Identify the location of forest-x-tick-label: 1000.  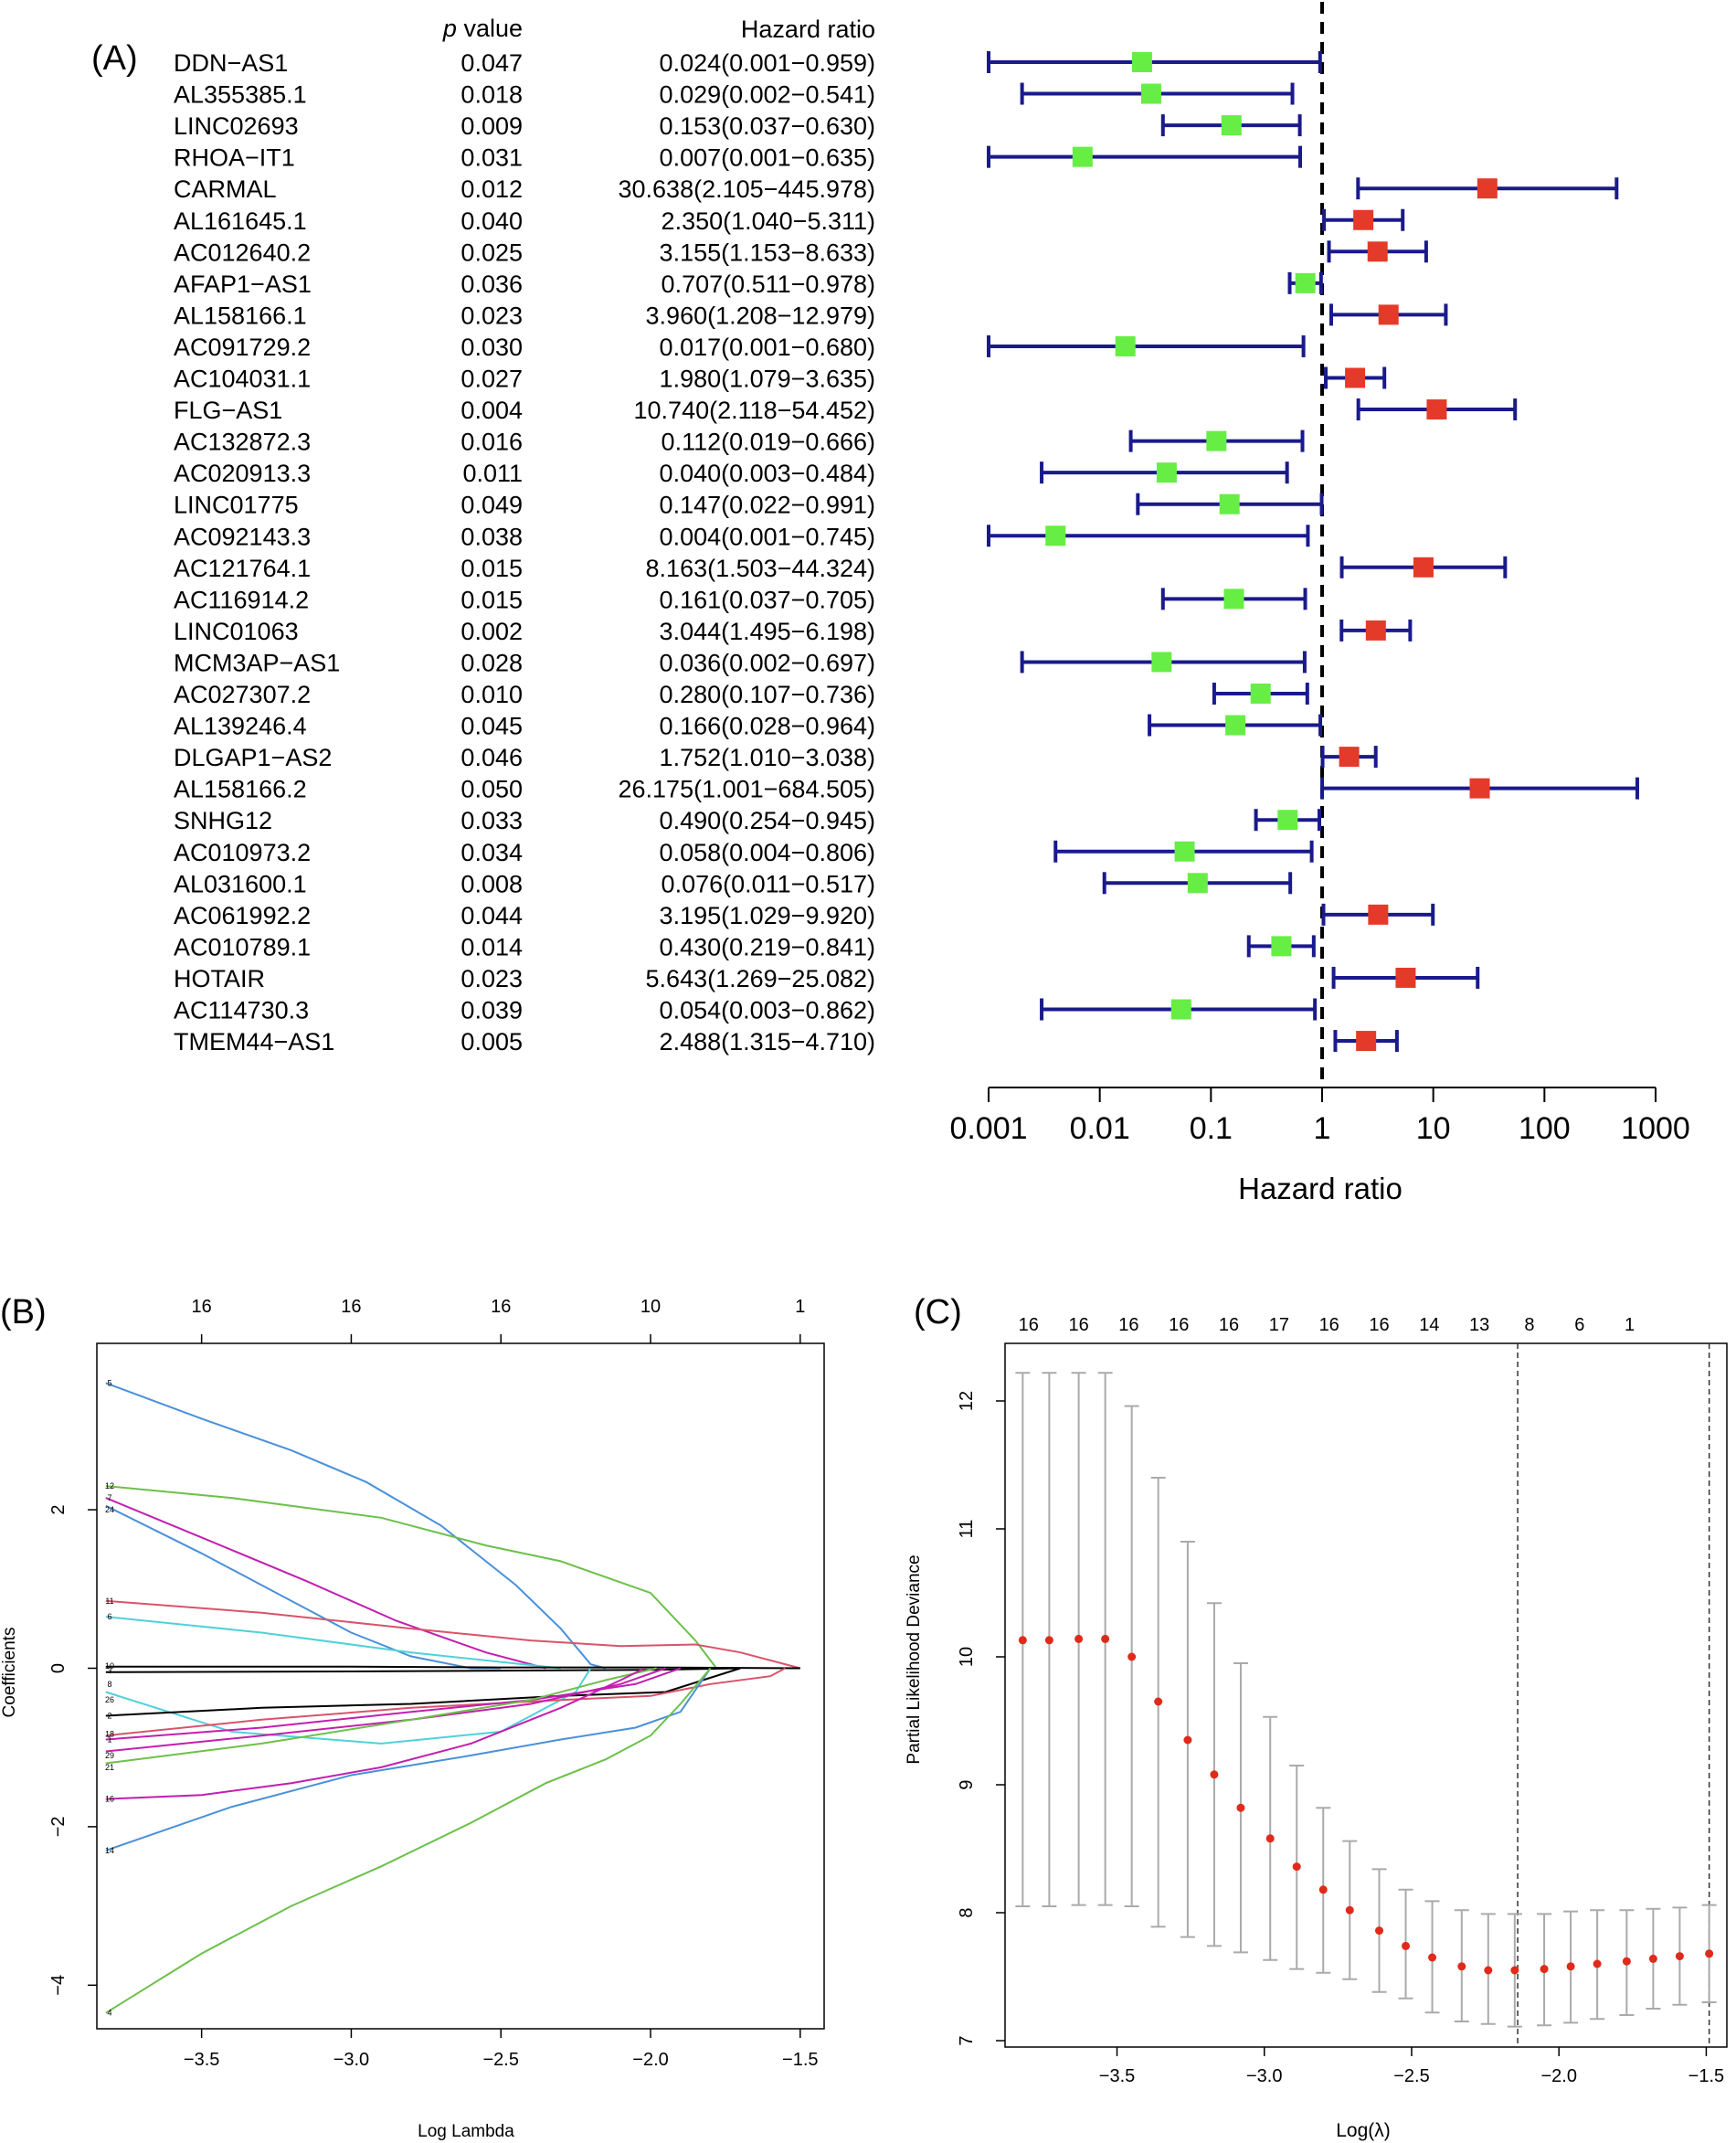
(1655, 1128).